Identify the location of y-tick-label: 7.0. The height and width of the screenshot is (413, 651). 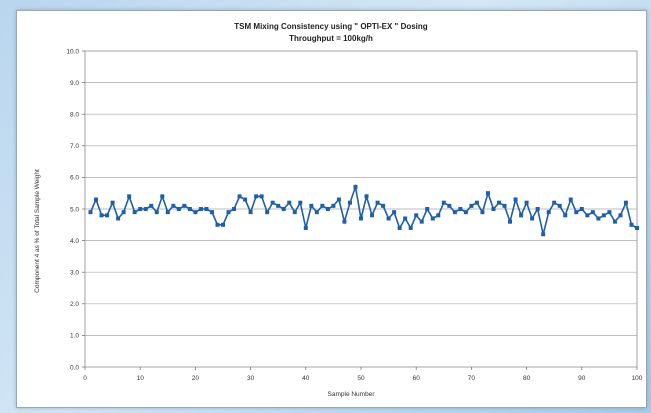
(74, 146).